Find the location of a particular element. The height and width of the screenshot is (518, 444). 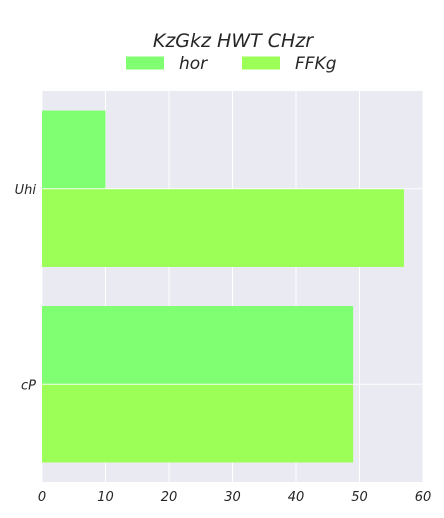

x-tick-label: 40 is located at coordinates (296, 497).